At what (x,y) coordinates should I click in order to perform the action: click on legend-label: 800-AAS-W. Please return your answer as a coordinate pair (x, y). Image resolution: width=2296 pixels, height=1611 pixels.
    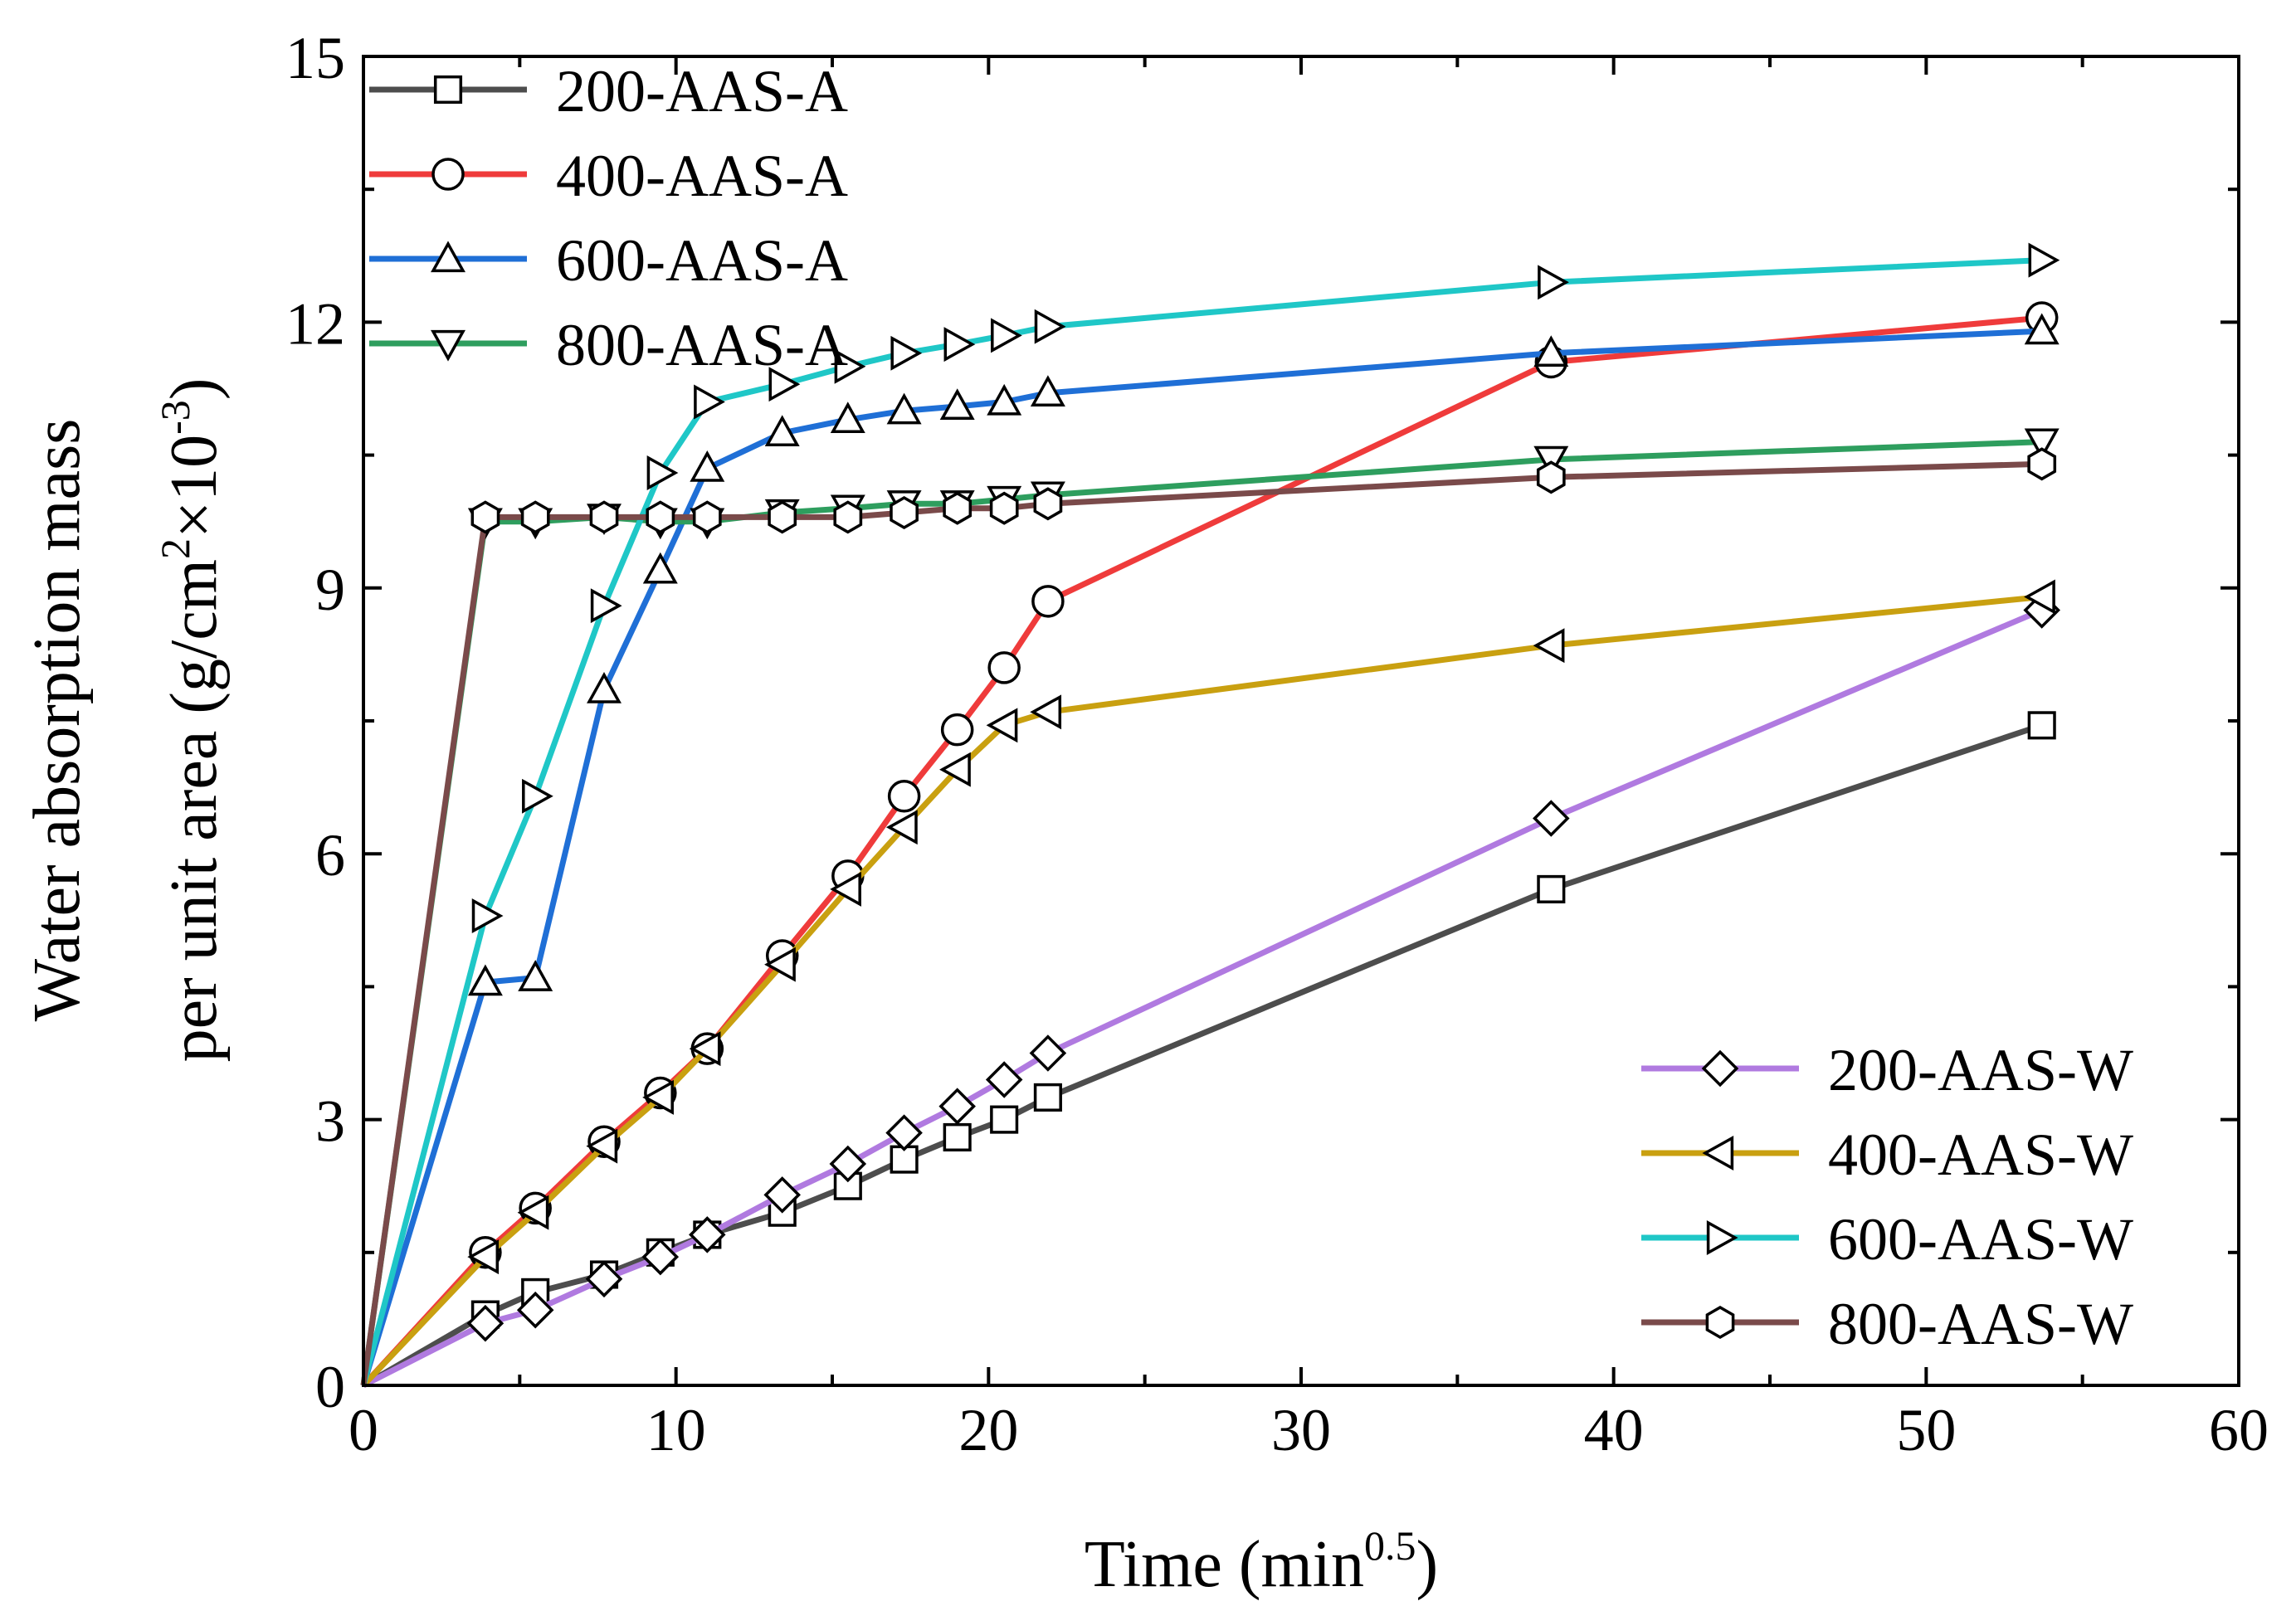
    Looking at the image, I should click on (1980, 1324).